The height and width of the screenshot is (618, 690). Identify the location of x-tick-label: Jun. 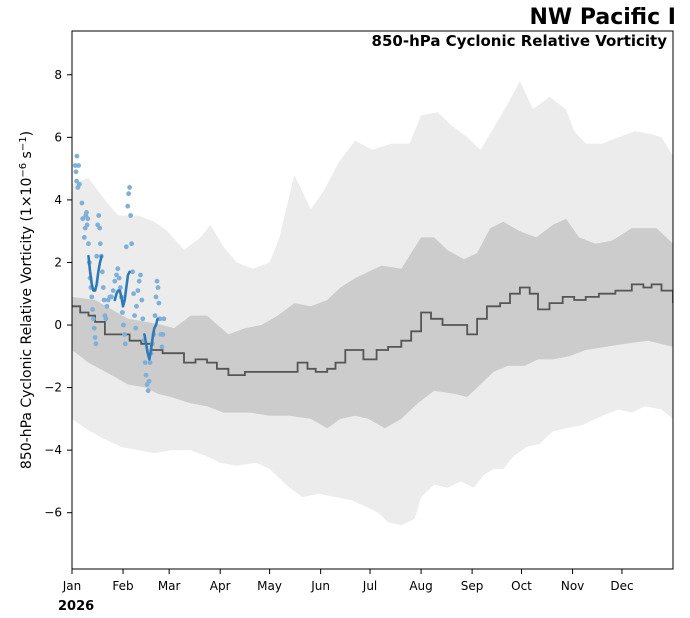
(320, 586).